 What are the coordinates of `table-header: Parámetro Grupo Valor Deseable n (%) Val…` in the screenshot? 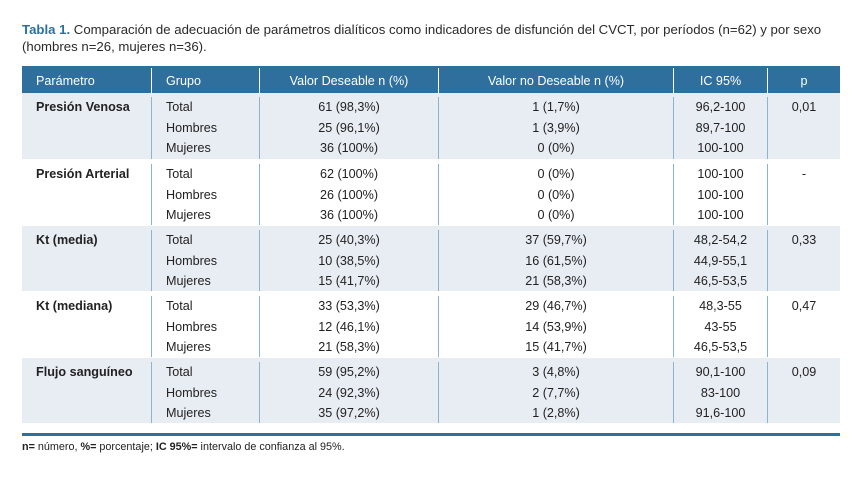 It's located at (431, 79).